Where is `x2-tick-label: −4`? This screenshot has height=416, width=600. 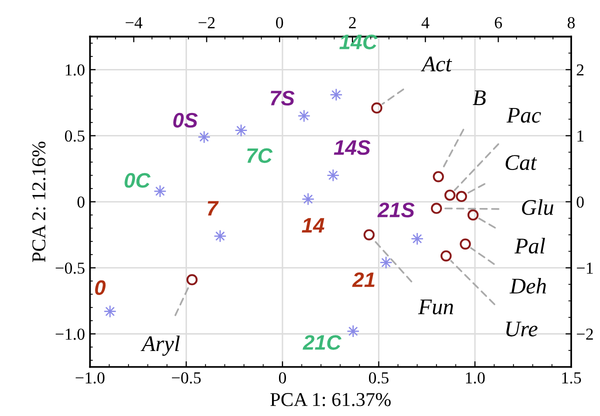
x2-tick-label: −4 is located at coordinates (134, 22).